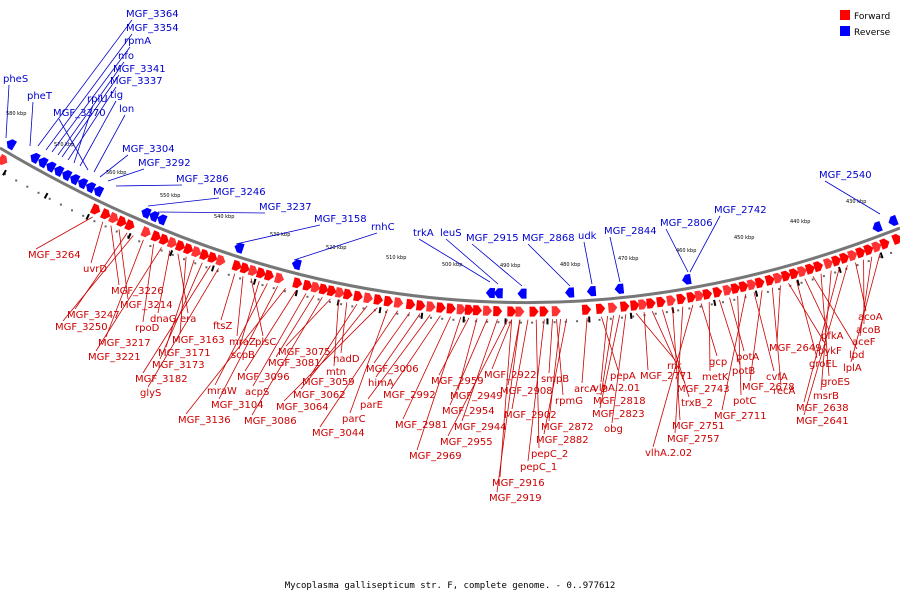 This screenshot has height=600, width=900. What do you see at coordinates (784, 391) in the screenshot?
I see `forward-gene-label-reca: recA` at bounding box center [784, 391].